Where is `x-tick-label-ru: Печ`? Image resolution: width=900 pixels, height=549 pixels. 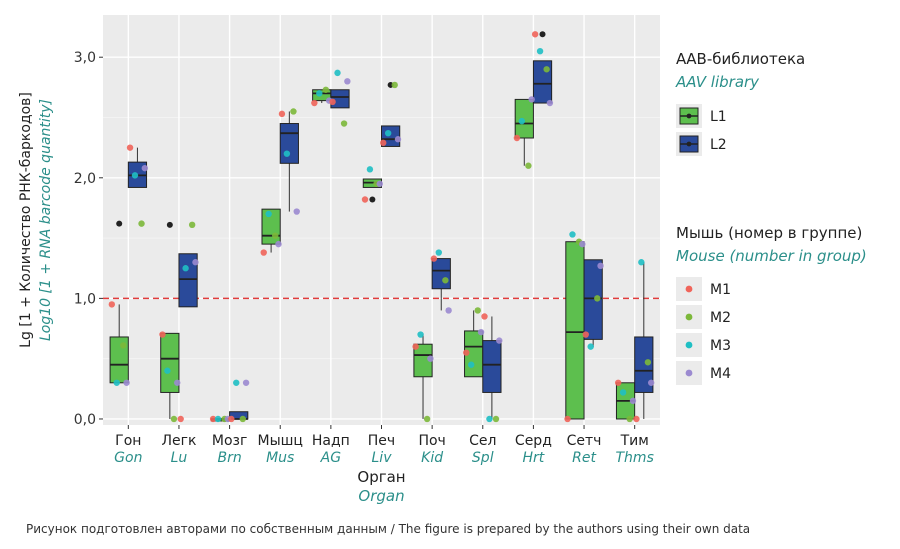 x-tick-label-ru: Печ is located at coordinates (381, 441).